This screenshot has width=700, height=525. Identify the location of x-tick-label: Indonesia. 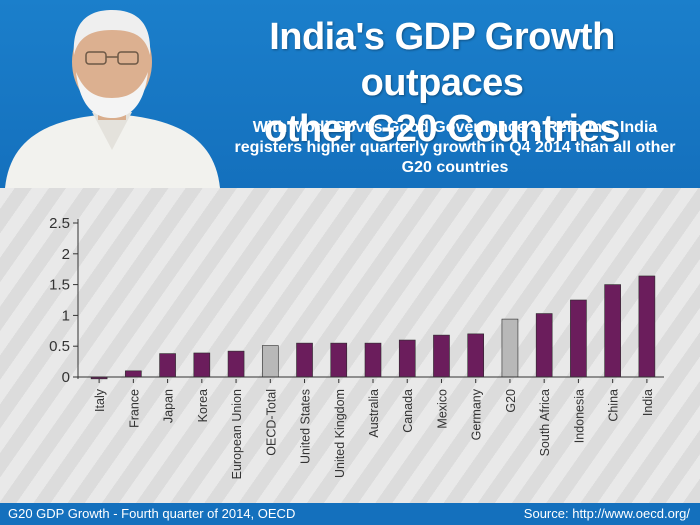
(579, 416).